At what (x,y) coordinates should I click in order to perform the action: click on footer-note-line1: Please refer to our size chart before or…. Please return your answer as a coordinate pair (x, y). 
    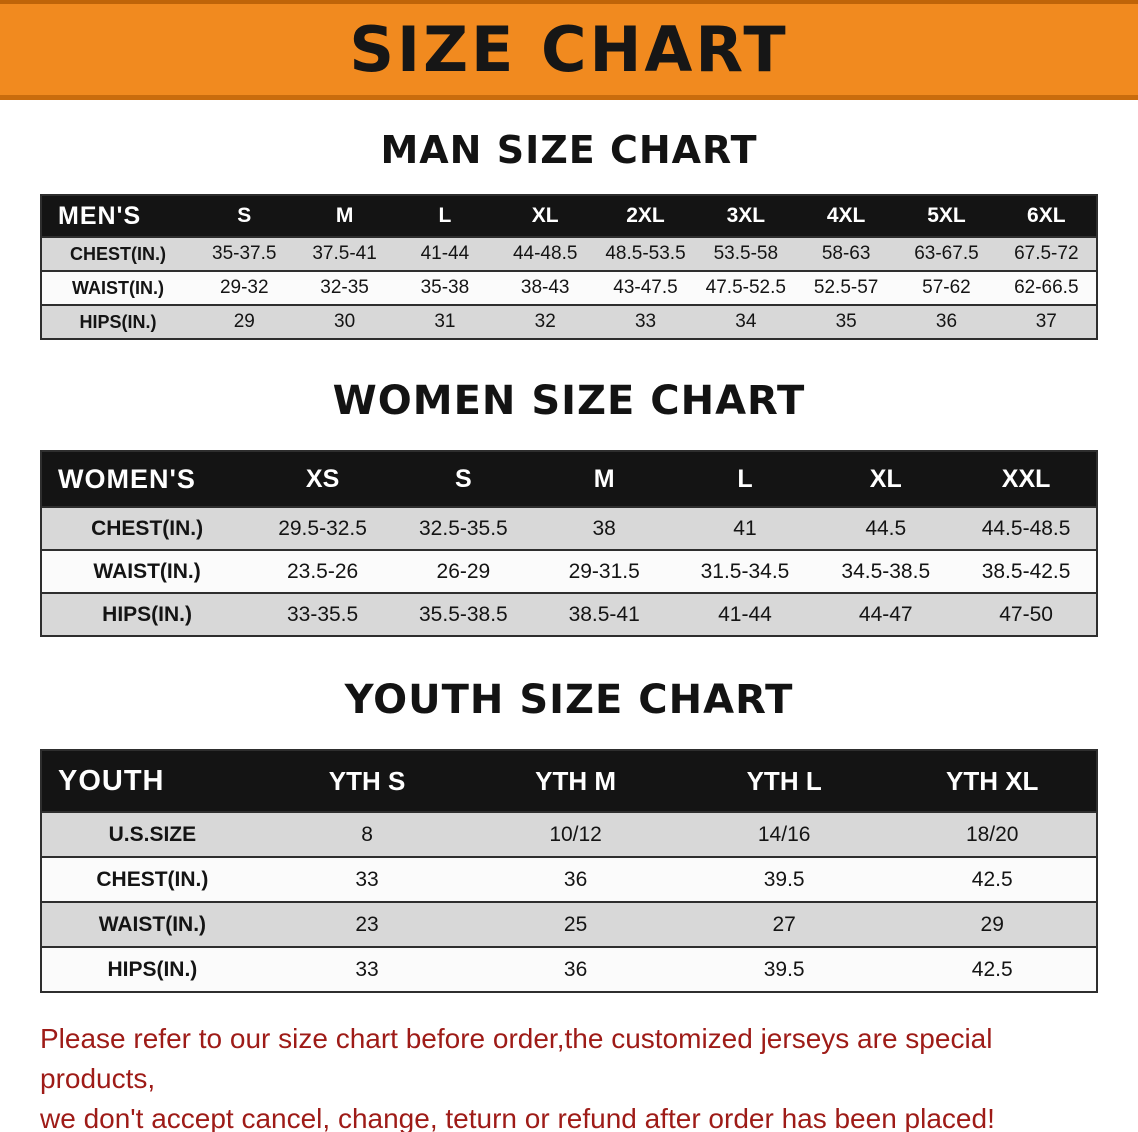
    Looking at the image, I should click on (516, 1058).